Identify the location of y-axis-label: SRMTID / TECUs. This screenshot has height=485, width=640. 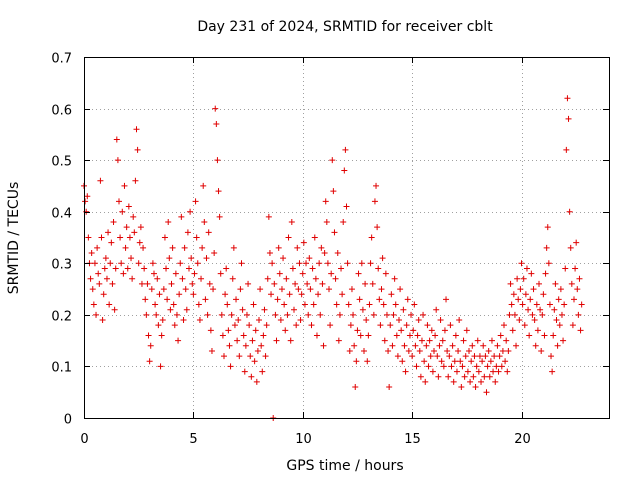
(14, 238).